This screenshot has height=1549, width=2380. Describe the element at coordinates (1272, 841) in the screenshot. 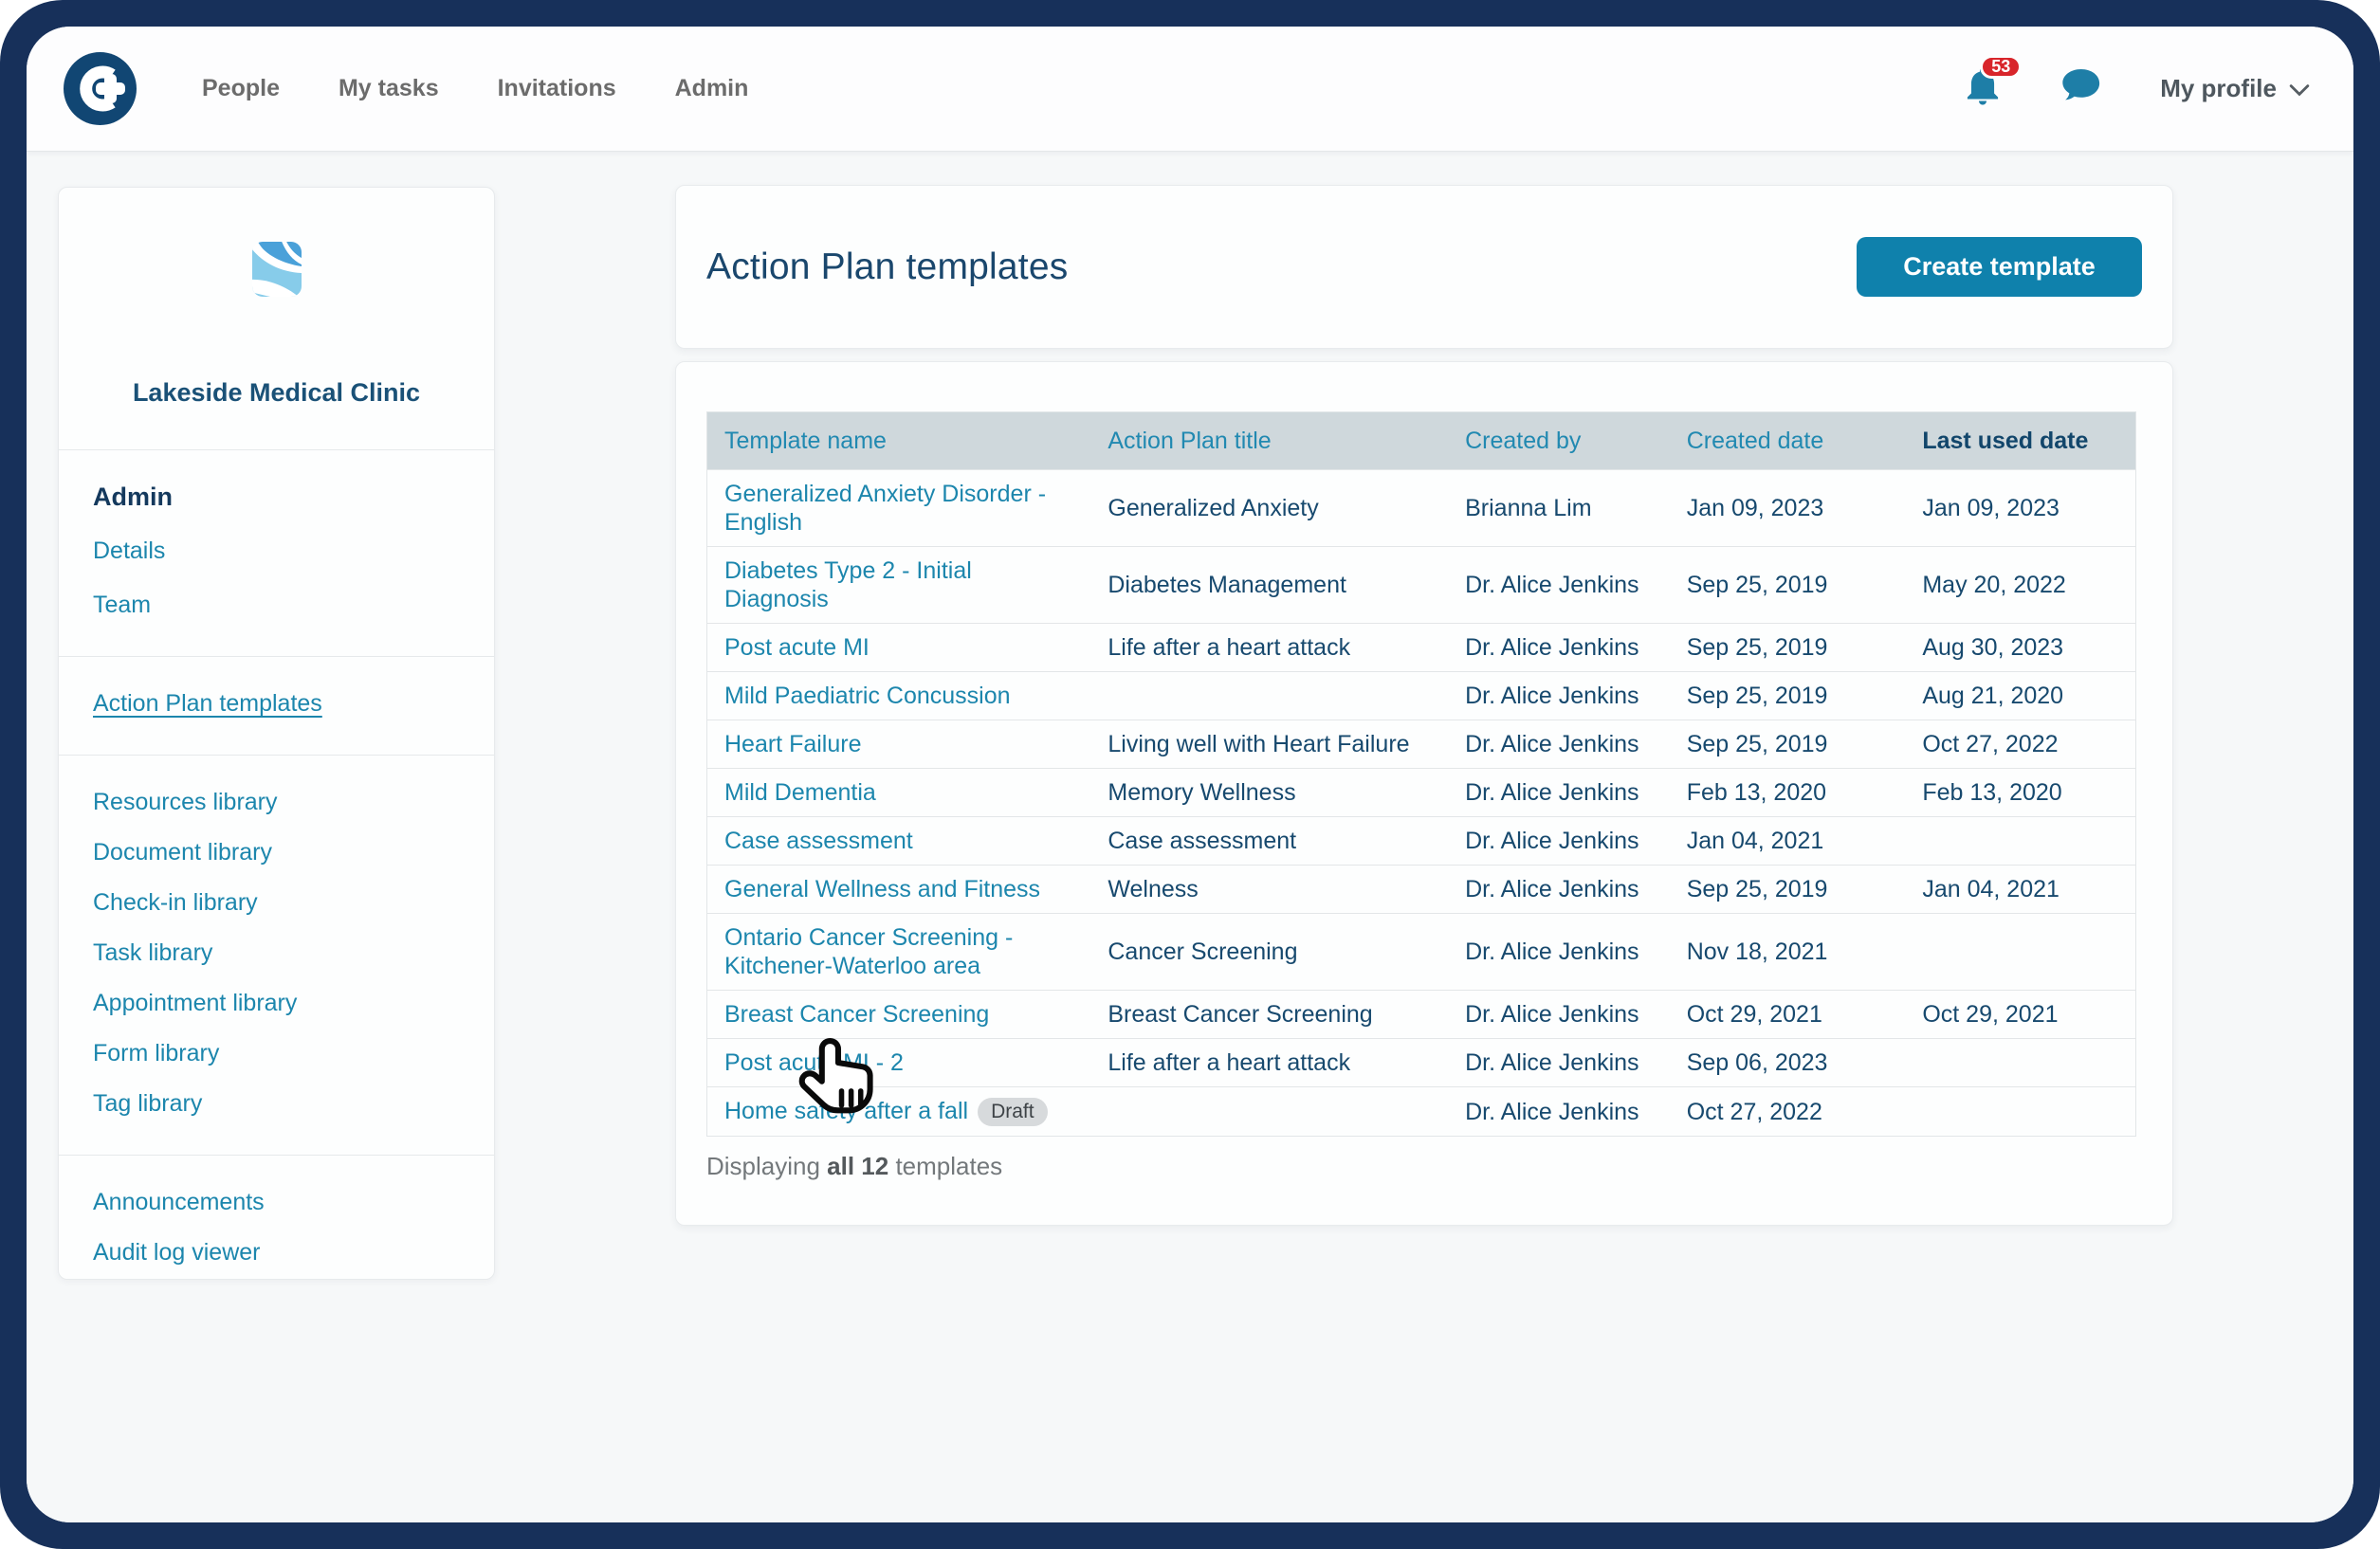

I see `cell-action-plan-title: Case assessment` at that location.